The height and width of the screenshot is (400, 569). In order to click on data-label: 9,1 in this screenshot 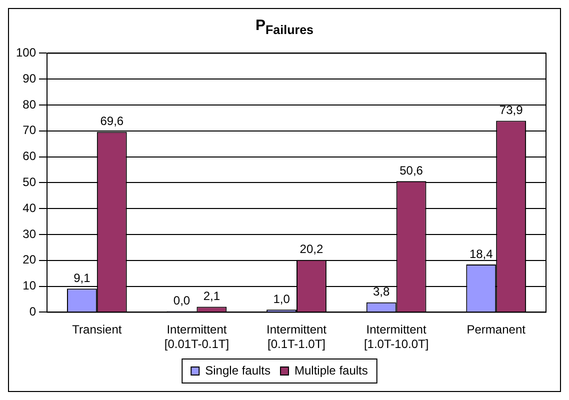, I will do `click(82, 277)`.